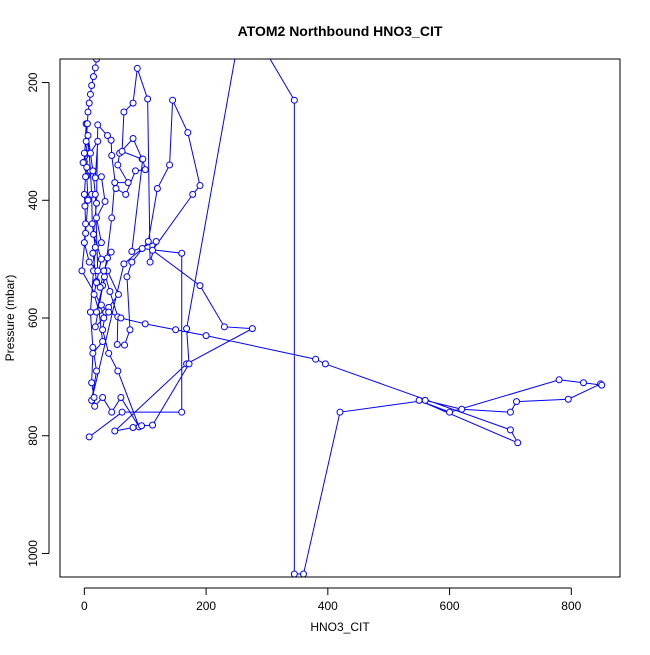  I want to click on x-axis: 0 200 400 600 800, so click(331, 600).